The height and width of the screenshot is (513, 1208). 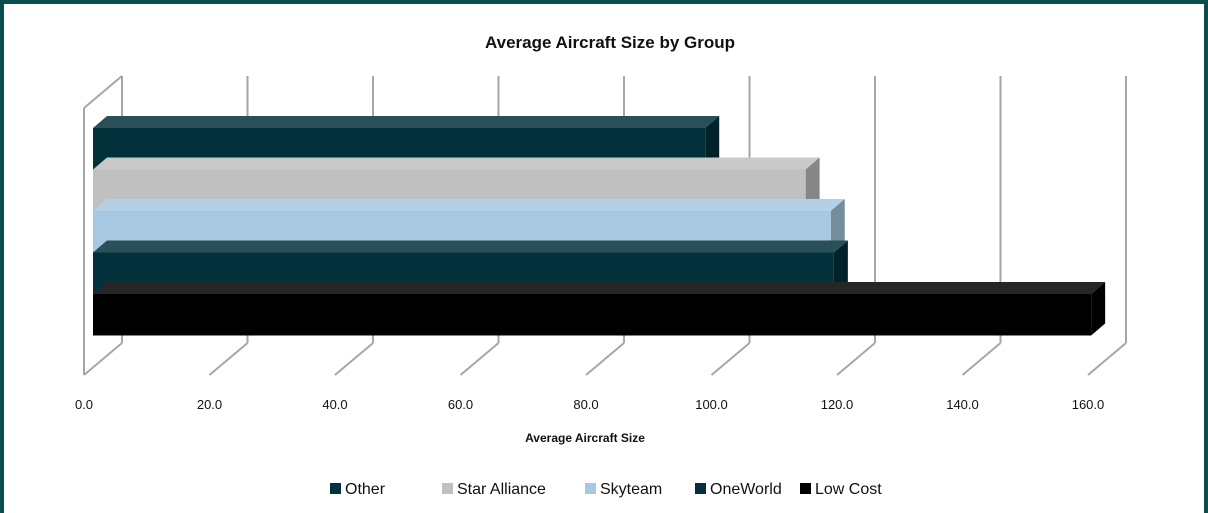 What do you see at coordinates (711, 404) in the screenshot?
I see `x-tick-label: 100.0` at bounding box center [711, 404].